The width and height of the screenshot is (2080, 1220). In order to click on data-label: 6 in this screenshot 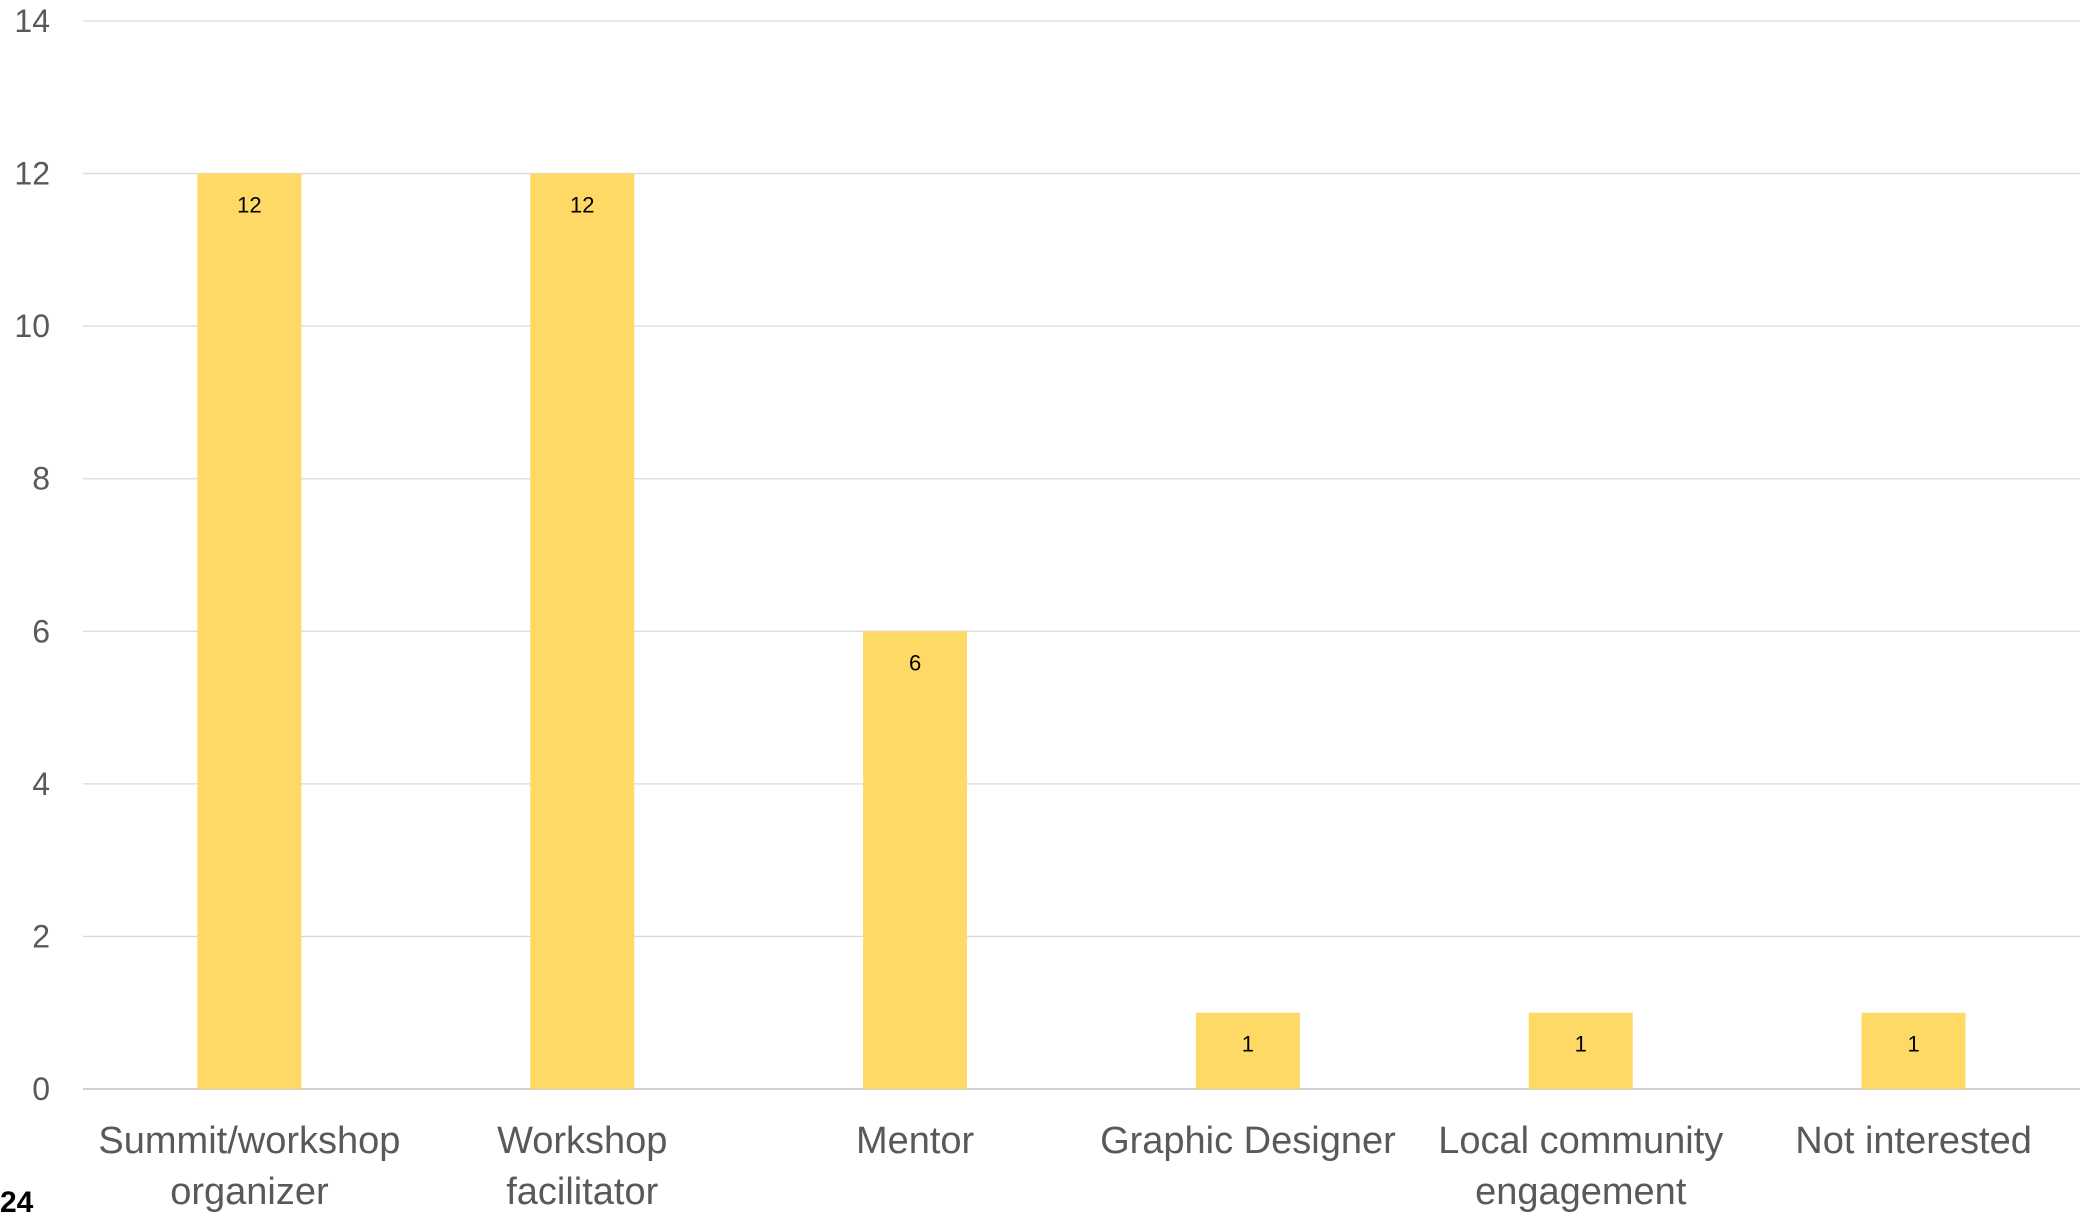, I will do `click(915, 662)`.